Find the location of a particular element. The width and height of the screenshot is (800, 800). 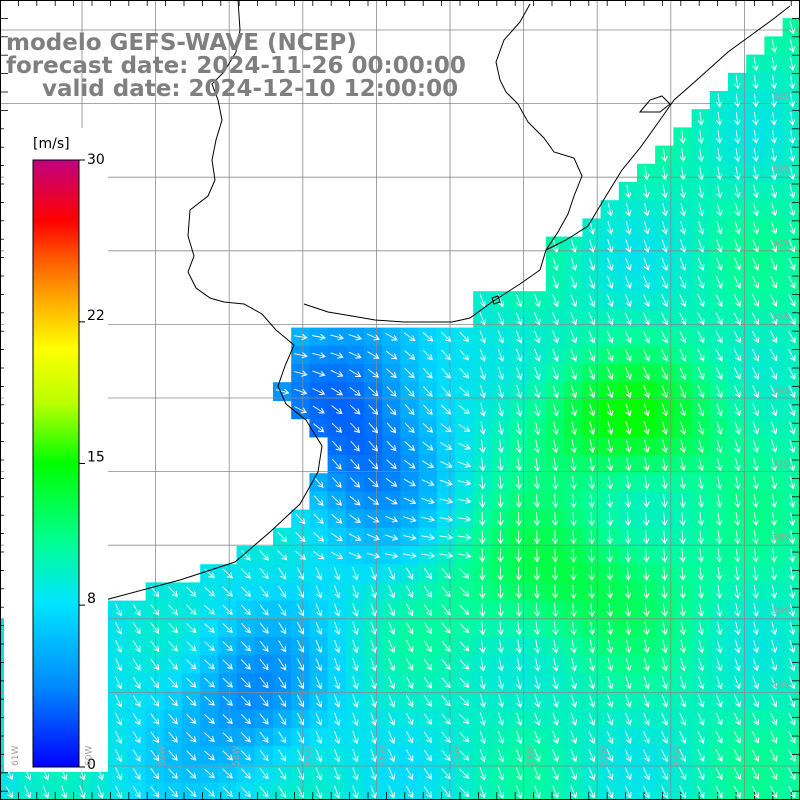

colorbar-gradient is located at coordinates (56, 463).